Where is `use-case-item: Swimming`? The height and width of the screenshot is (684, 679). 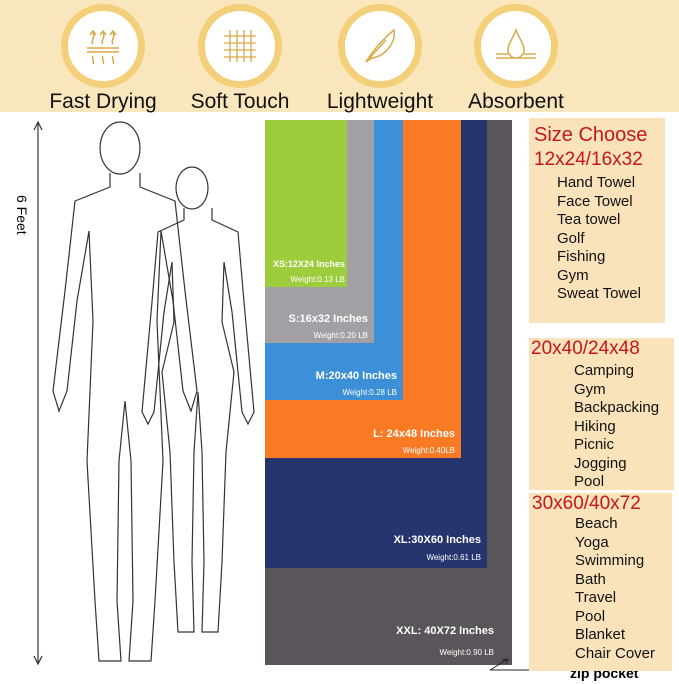
use-case-item: Swimming is located at coordinates (610, 560).